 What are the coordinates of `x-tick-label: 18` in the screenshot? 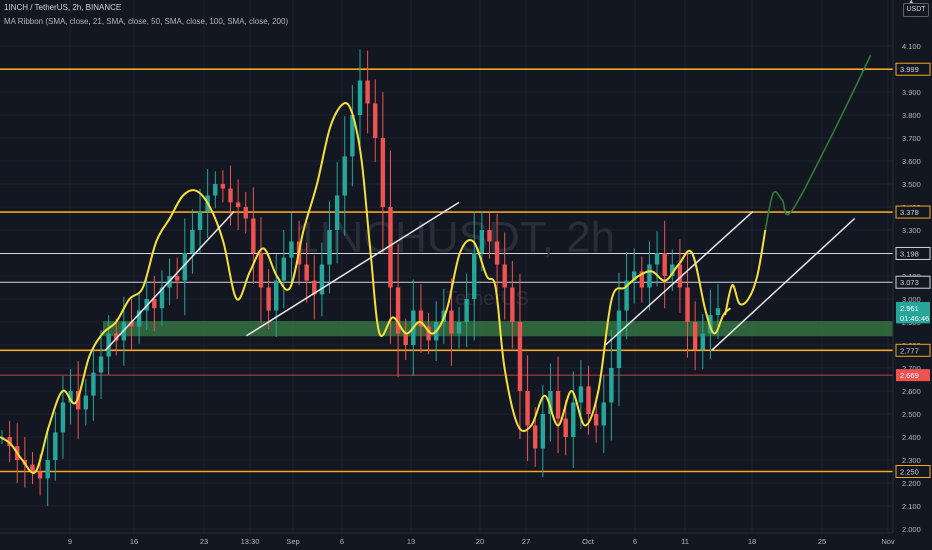 It's located at (752, 541).